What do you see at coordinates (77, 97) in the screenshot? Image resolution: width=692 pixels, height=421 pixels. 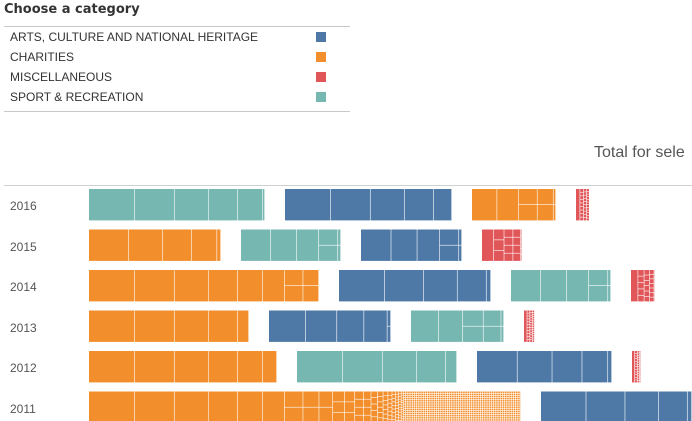 I see `legend-label-sport: SPORT & RECREATION` at bounding box center [77, 97].